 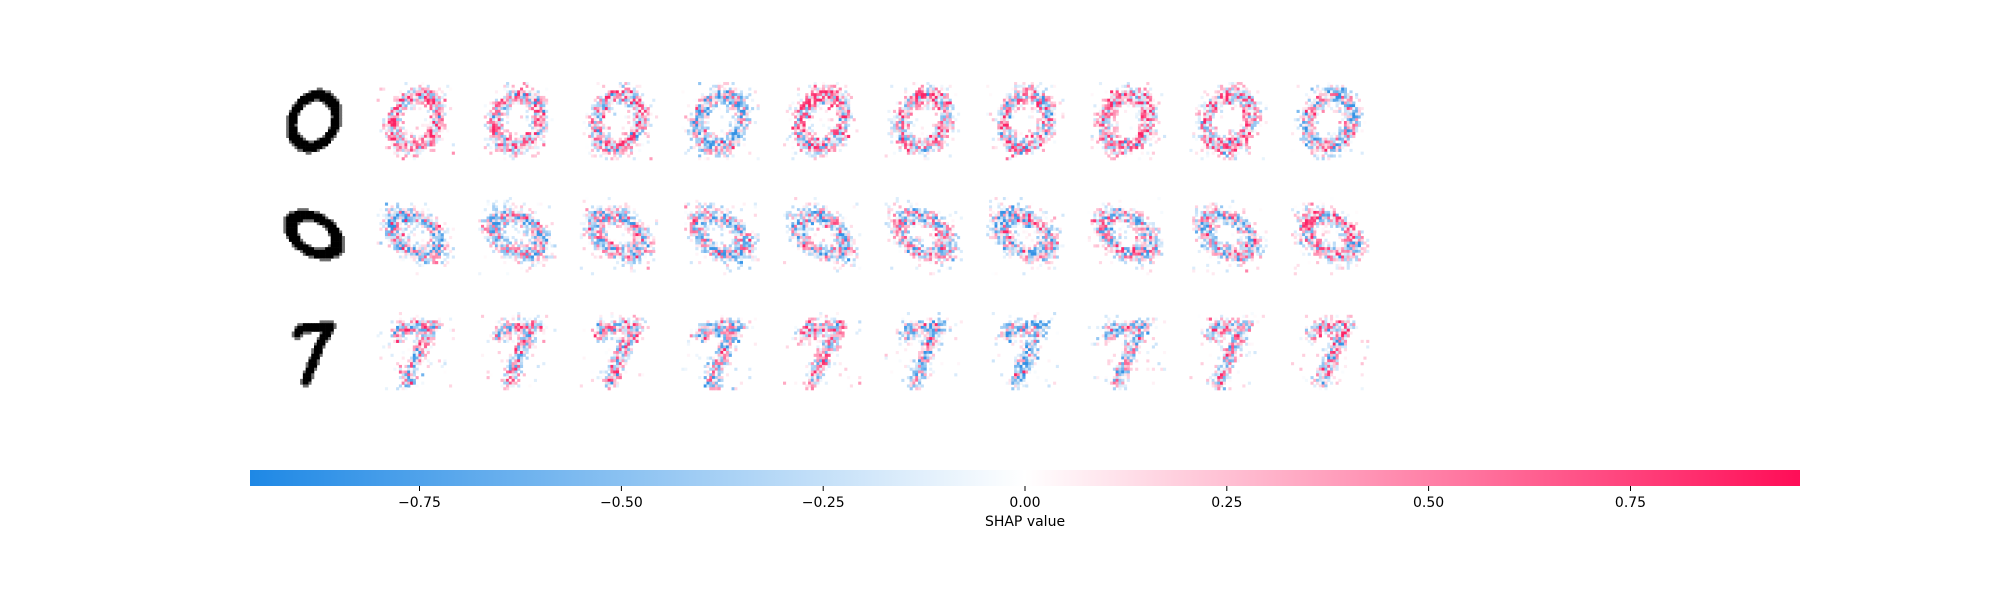 I want to click on colorbar-tick-label: 0.25, so click(x=1226, y=503).